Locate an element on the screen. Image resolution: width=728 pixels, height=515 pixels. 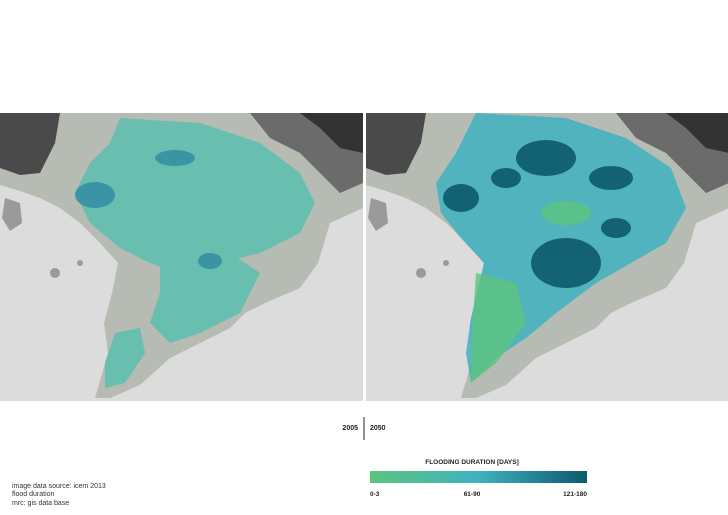
source-text: image data source: icem 2013 is located at coordinates (59, 486).